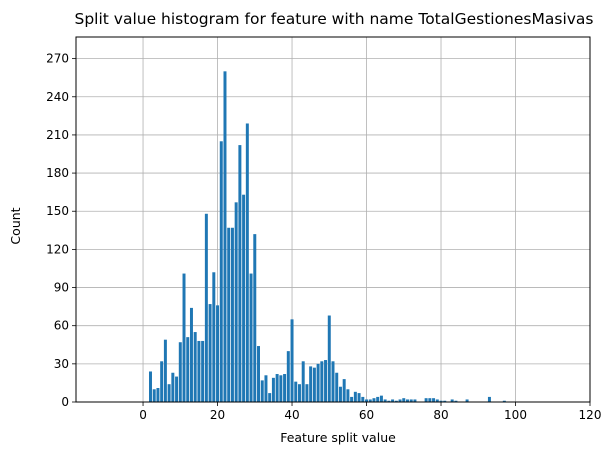  Describe the element at coordinates (366, 415) in the screenshot. I see `x-tick-label: 60` at that location.